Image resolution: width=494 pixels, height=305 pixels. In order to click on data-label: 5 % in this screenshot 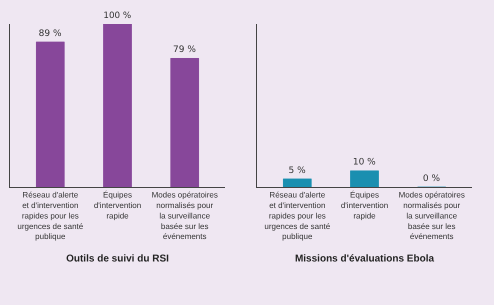, I will do `click(297, 171)`.